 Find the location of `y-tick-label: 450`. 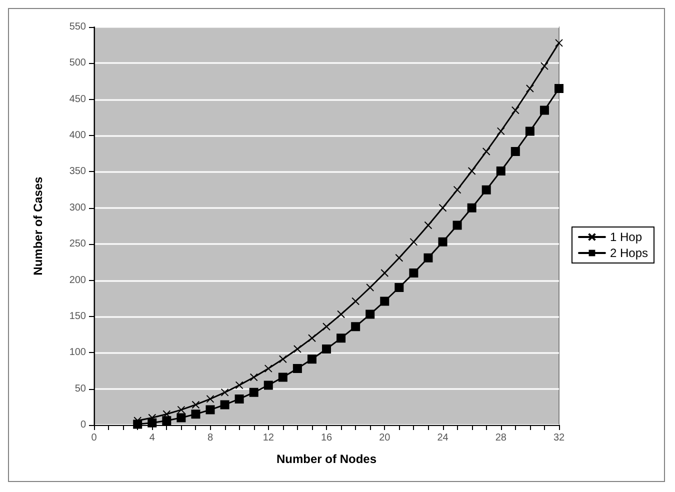

y-tick-label: 450 is located at coordinates (77, 99).